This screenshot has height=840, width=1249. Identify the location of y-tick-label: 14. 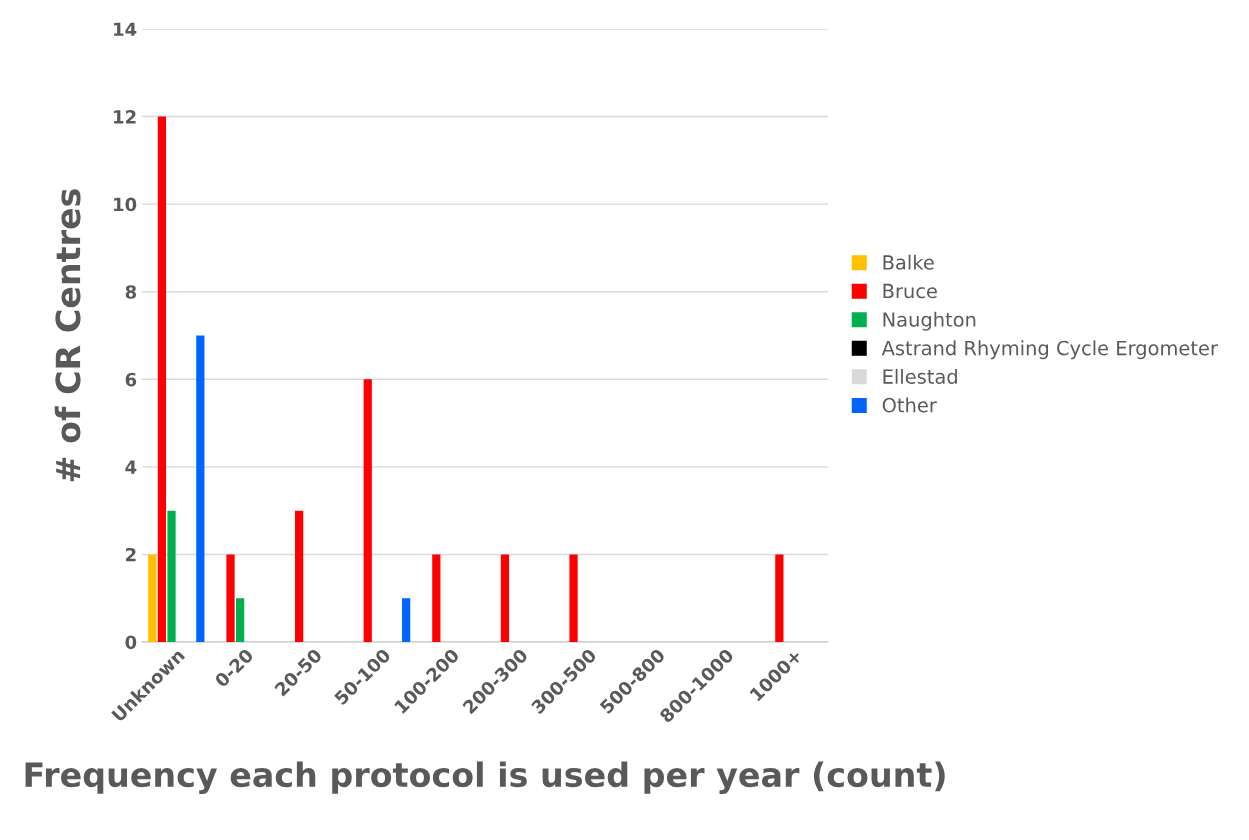
(125, 29).